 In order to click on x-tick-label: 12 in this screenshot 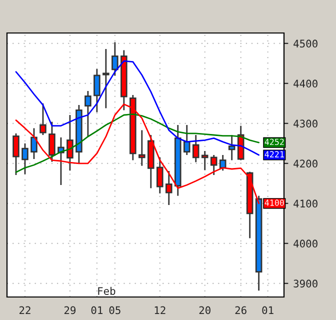, I will do `click(160, 310)`.